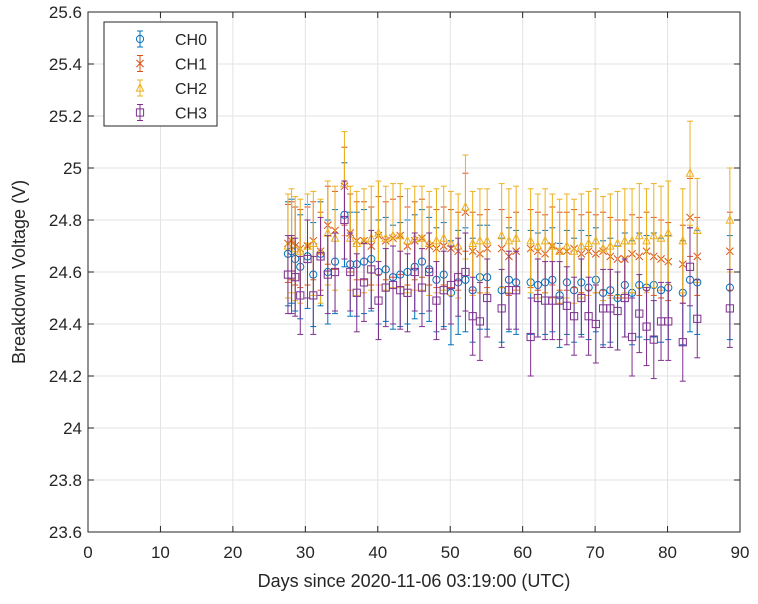 This screenshot has width=758, height=604. I want to click on x-tick-label: 70, so click(595, 552).